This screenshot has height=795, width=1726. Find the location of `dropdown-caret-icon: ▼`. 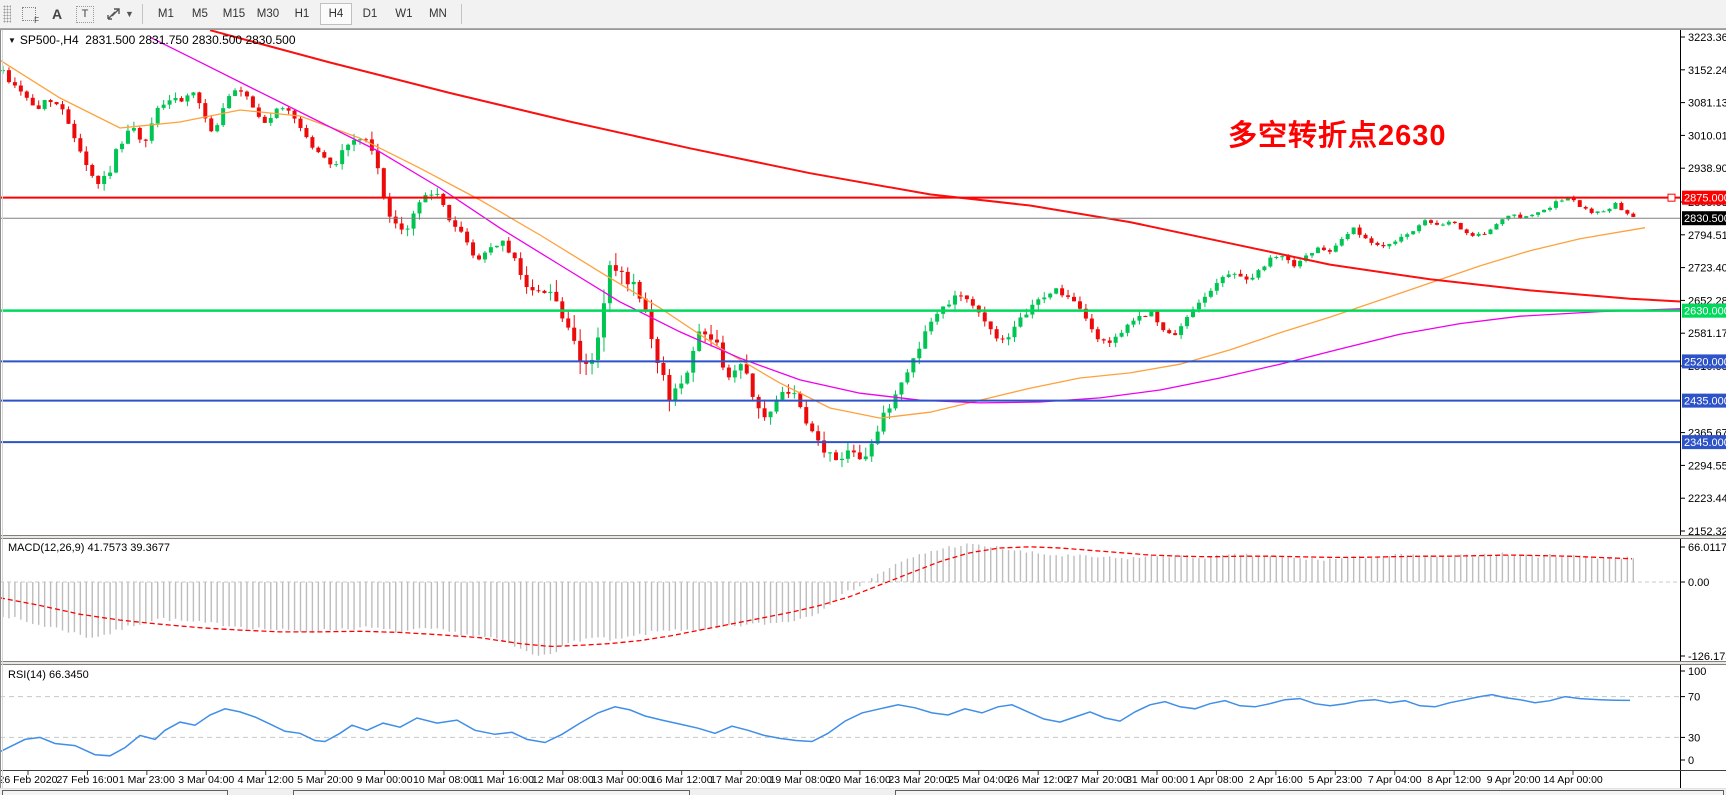

dropdown-caret-icon: ▼ is located at coordinates (129, 14).